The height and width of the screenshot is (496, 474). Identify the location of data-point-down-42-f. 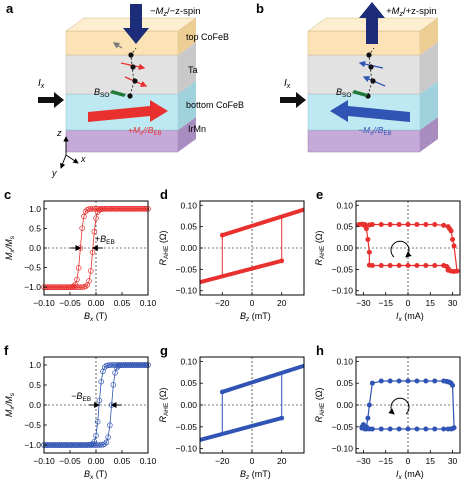
(117, 365).